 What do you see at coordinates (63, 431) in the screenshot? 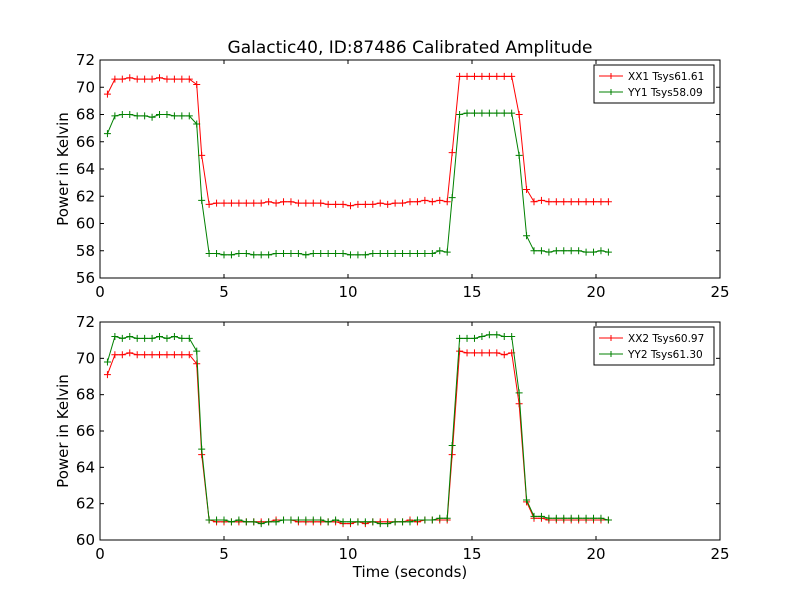
I see `y-axis-label: Power in Kelvin` at bounding box center [63, 431].